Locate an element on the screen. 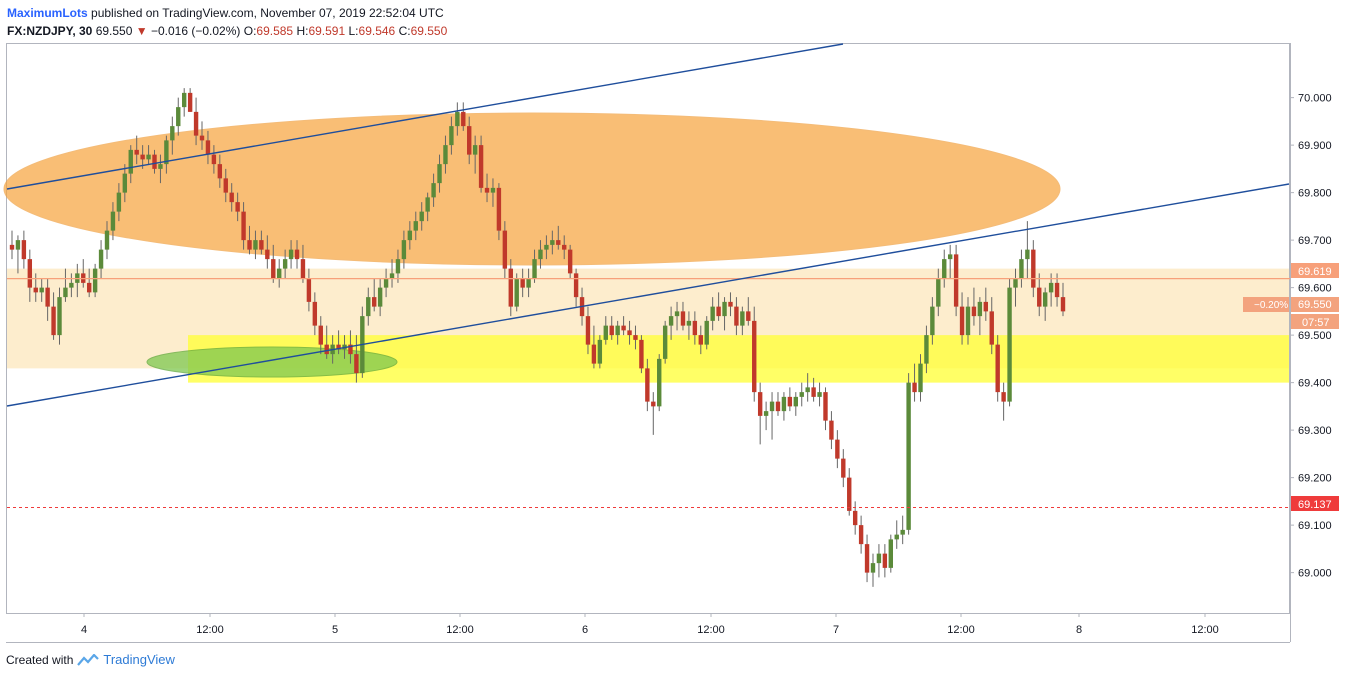  change-tag-bg is located at coordinates (1266, 304).